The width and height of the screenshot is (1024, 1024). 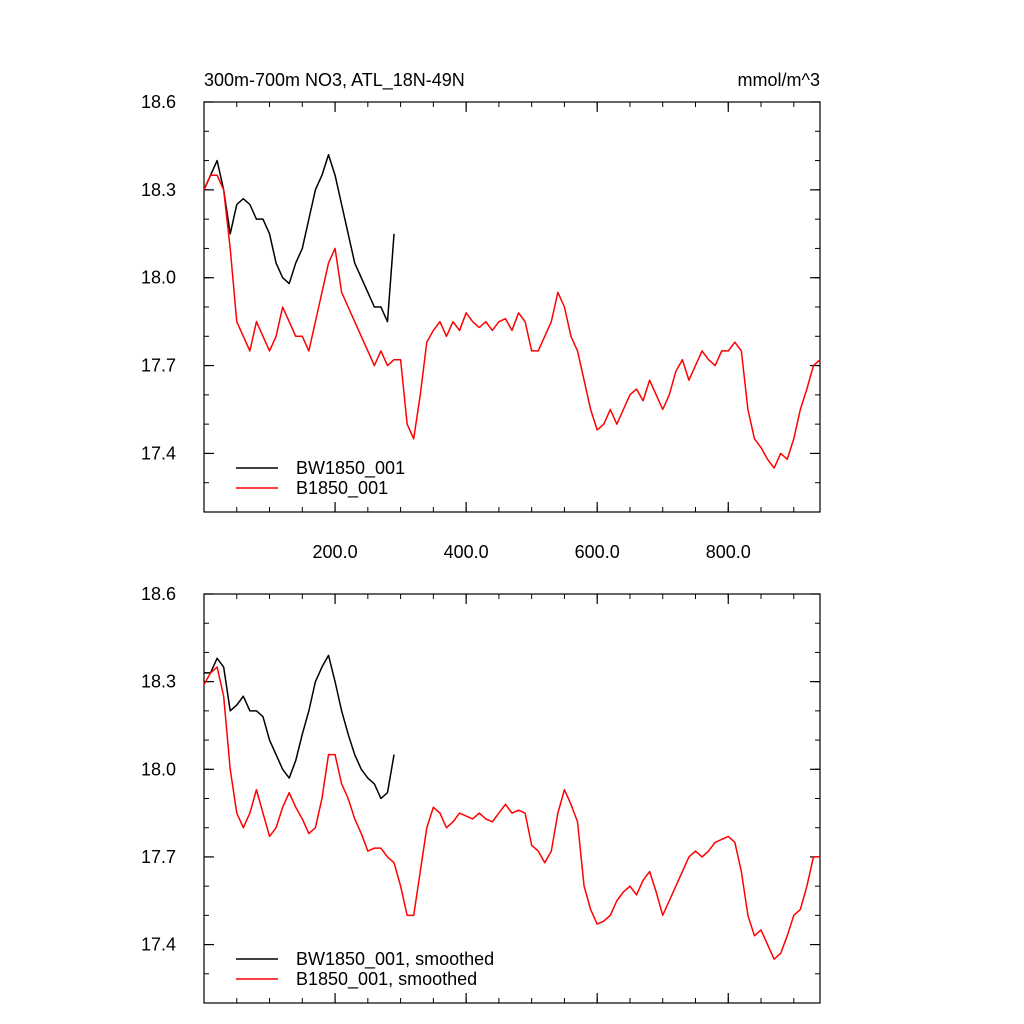 I want to click on x-tick-label: 800.0, so click(x=728, y=552).